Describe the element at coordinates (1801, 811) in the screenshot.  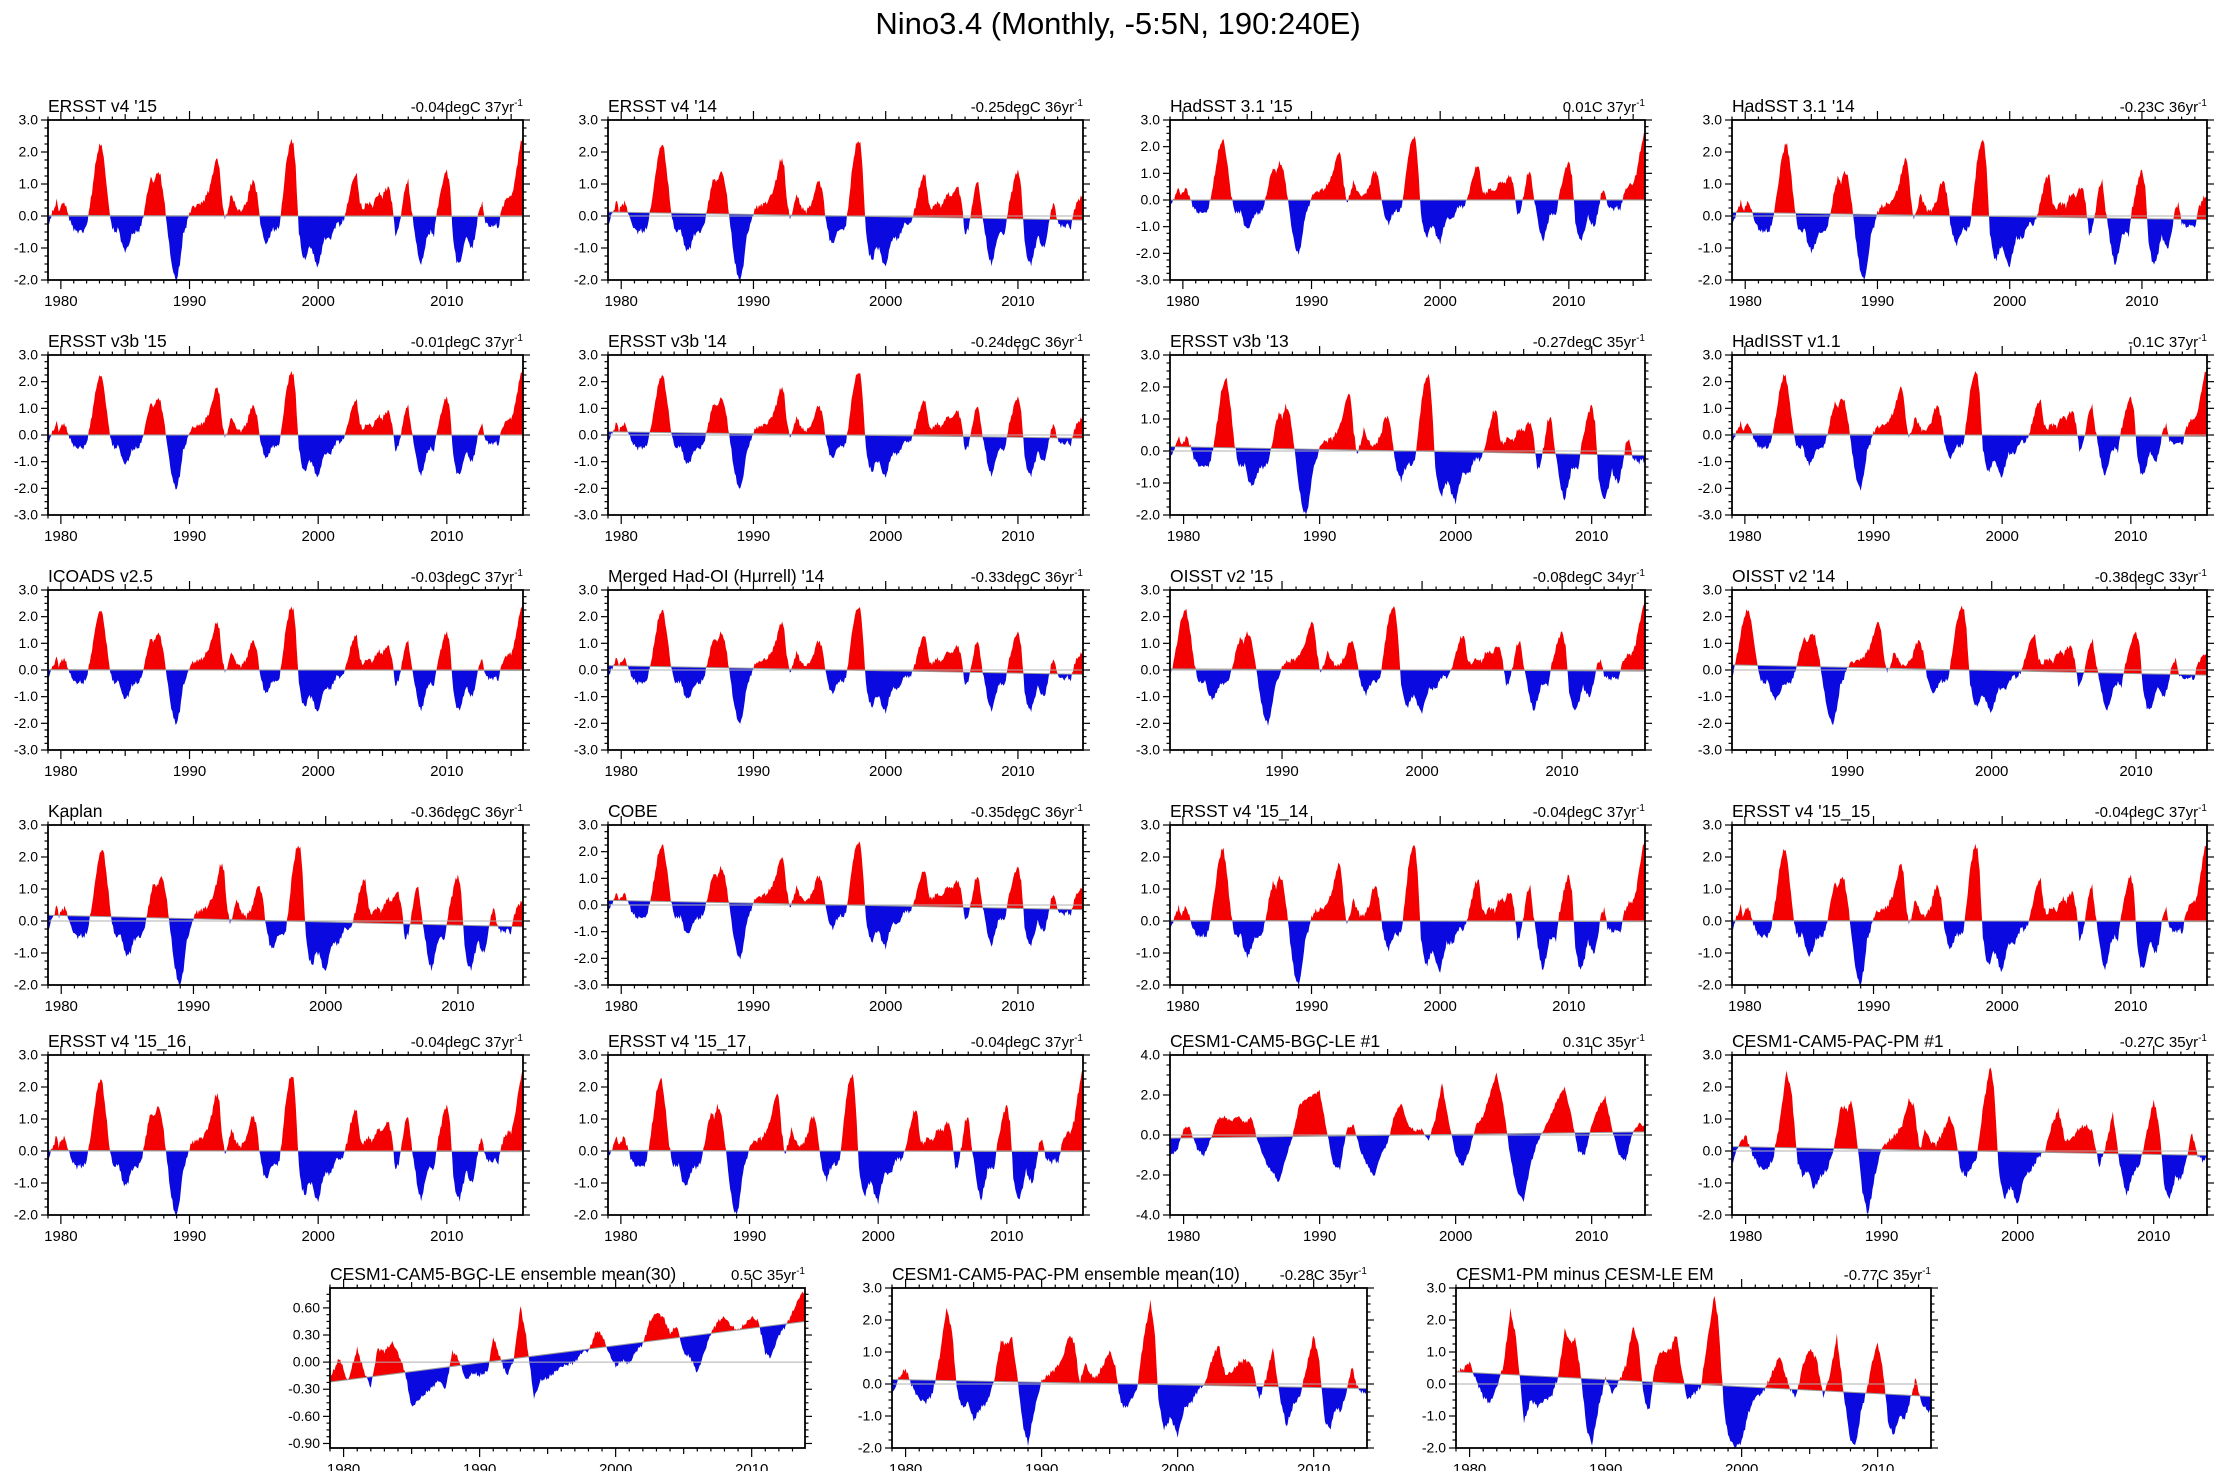
I see `panel-title: ERSST v4 '15_15` at that location.